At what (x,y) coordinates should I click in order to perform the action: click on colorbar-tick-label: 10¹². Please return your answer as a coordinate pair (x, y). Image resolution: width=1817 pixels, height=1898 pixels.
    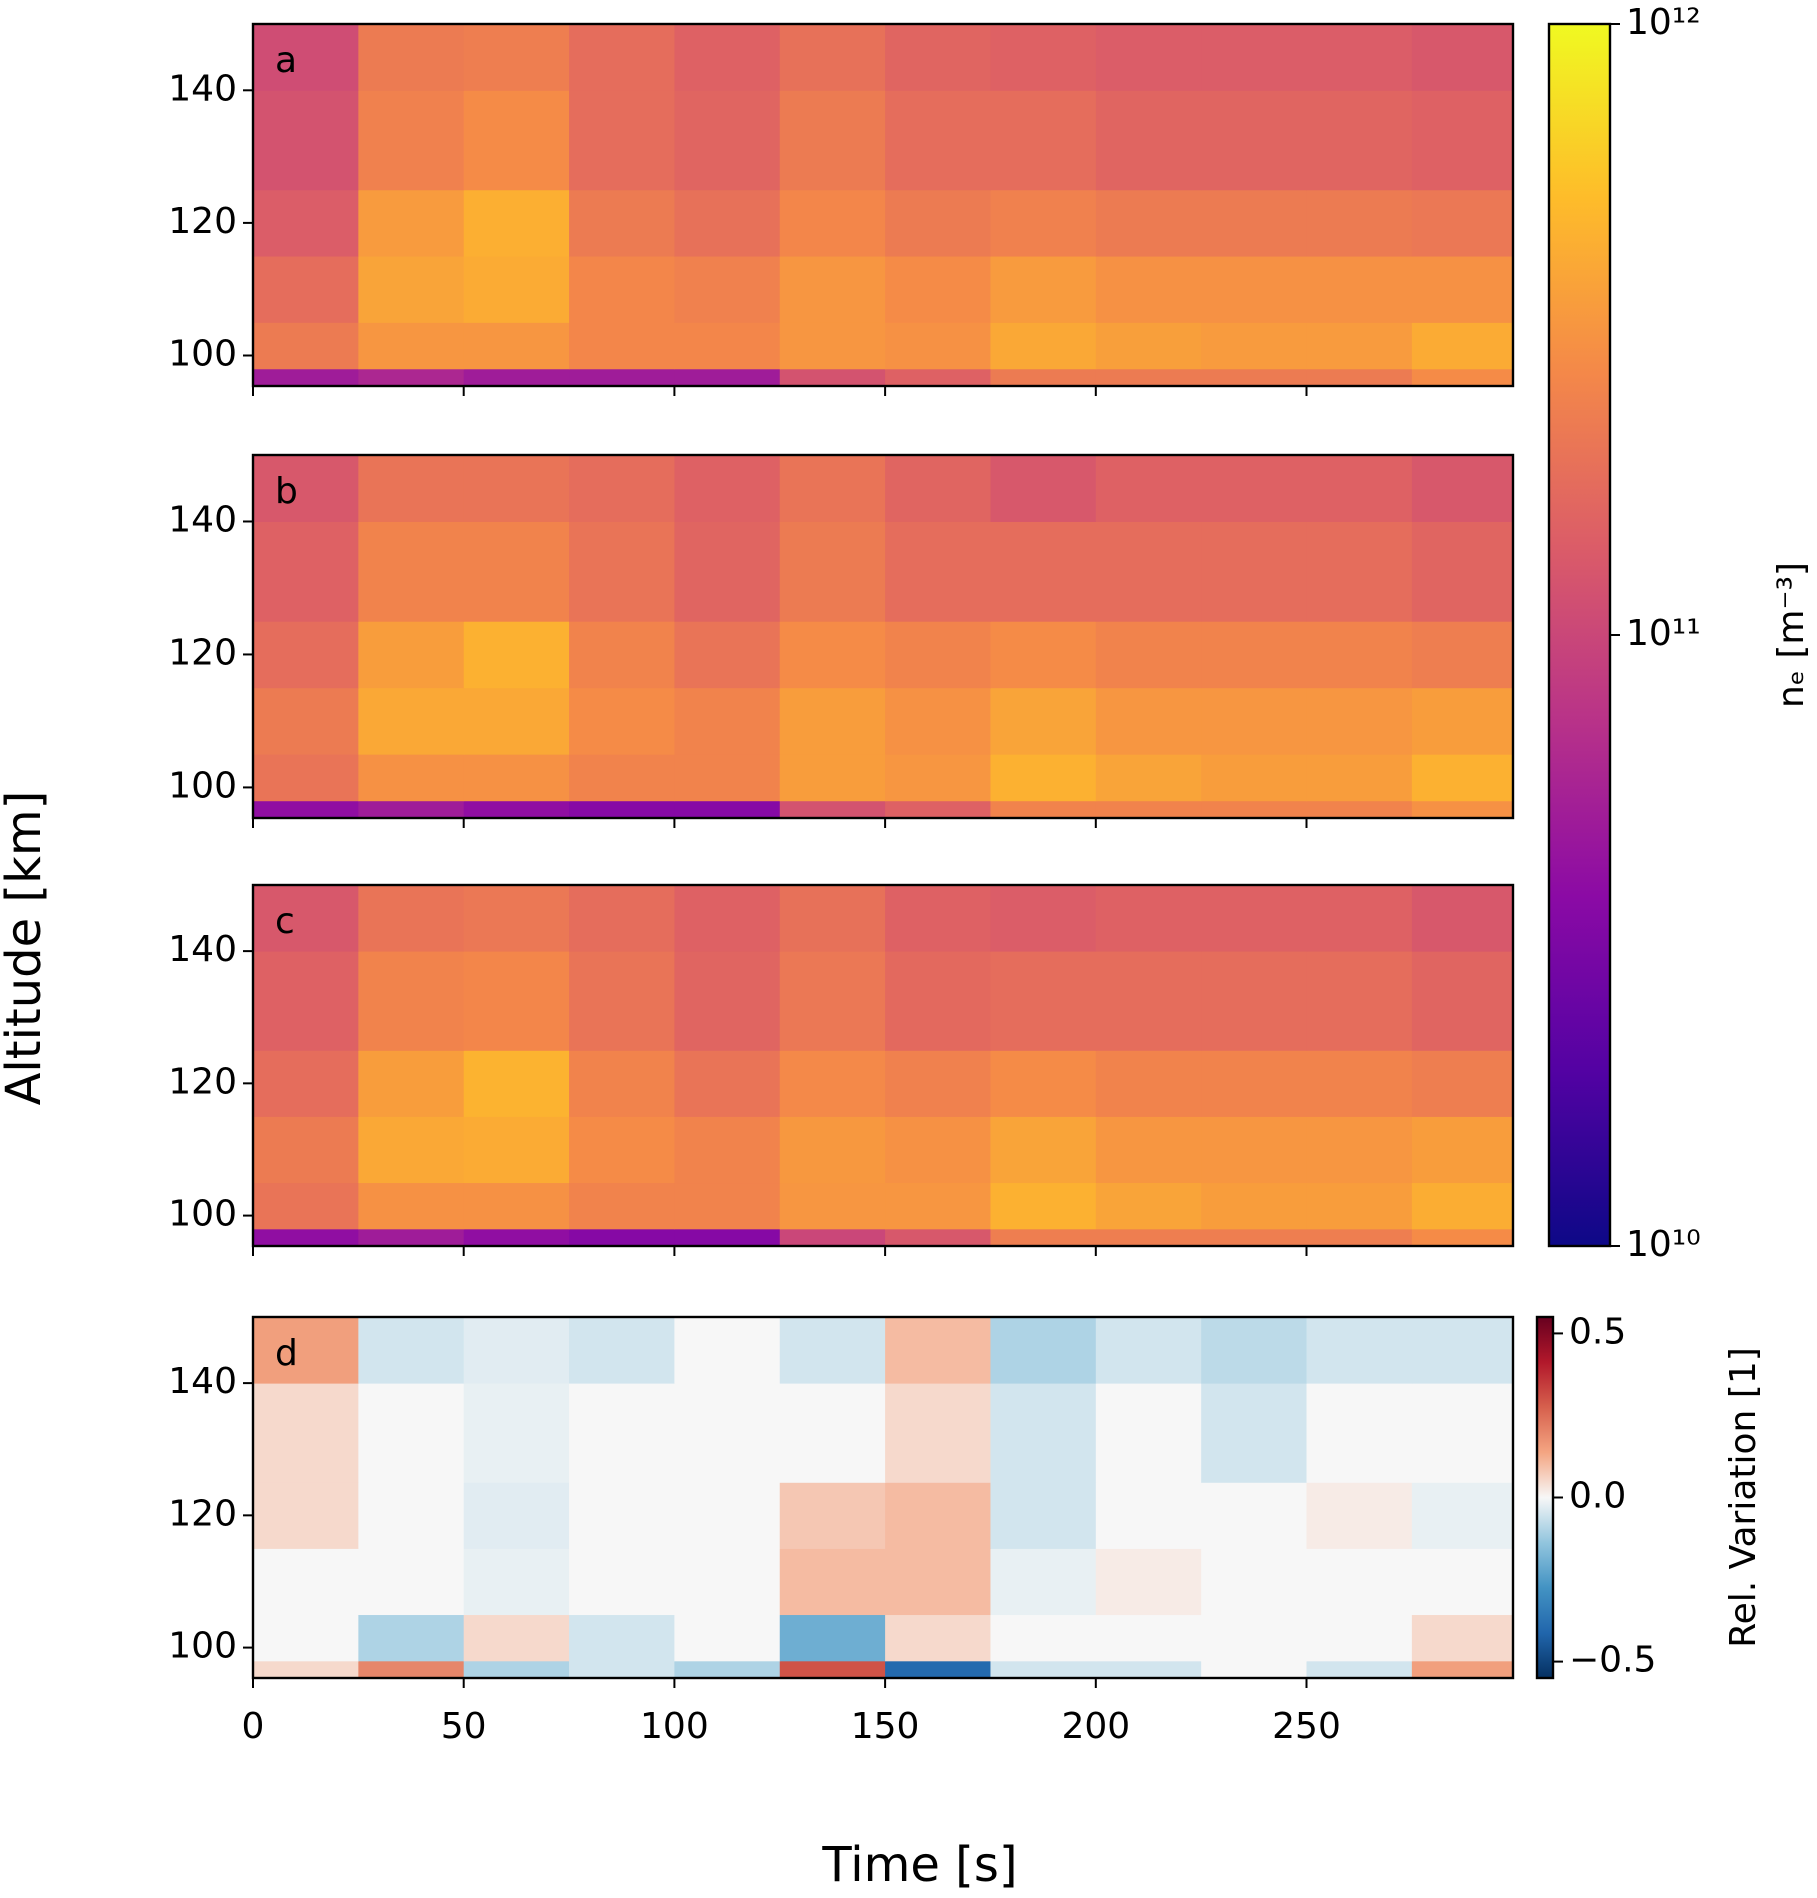
    Looking at the image, I should click on (1663, 22).